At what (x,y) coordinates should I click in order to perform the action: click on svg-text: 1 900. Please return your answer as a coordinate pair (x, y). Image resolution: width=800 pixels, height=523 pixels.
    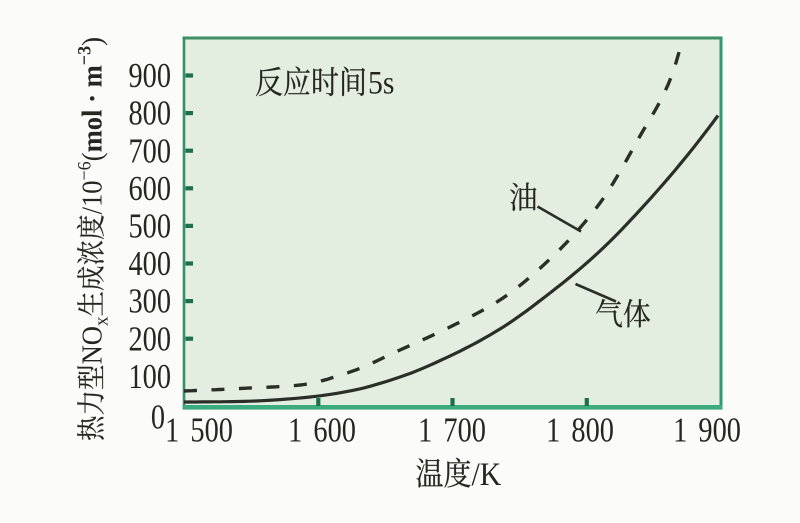
    Looking at the image, I should click on (707, 430).